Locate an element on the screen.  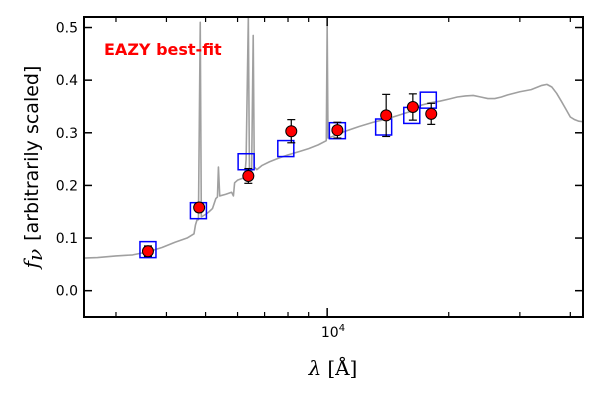
x-tick-label-base: 10 is located at coordinates (330, 333).